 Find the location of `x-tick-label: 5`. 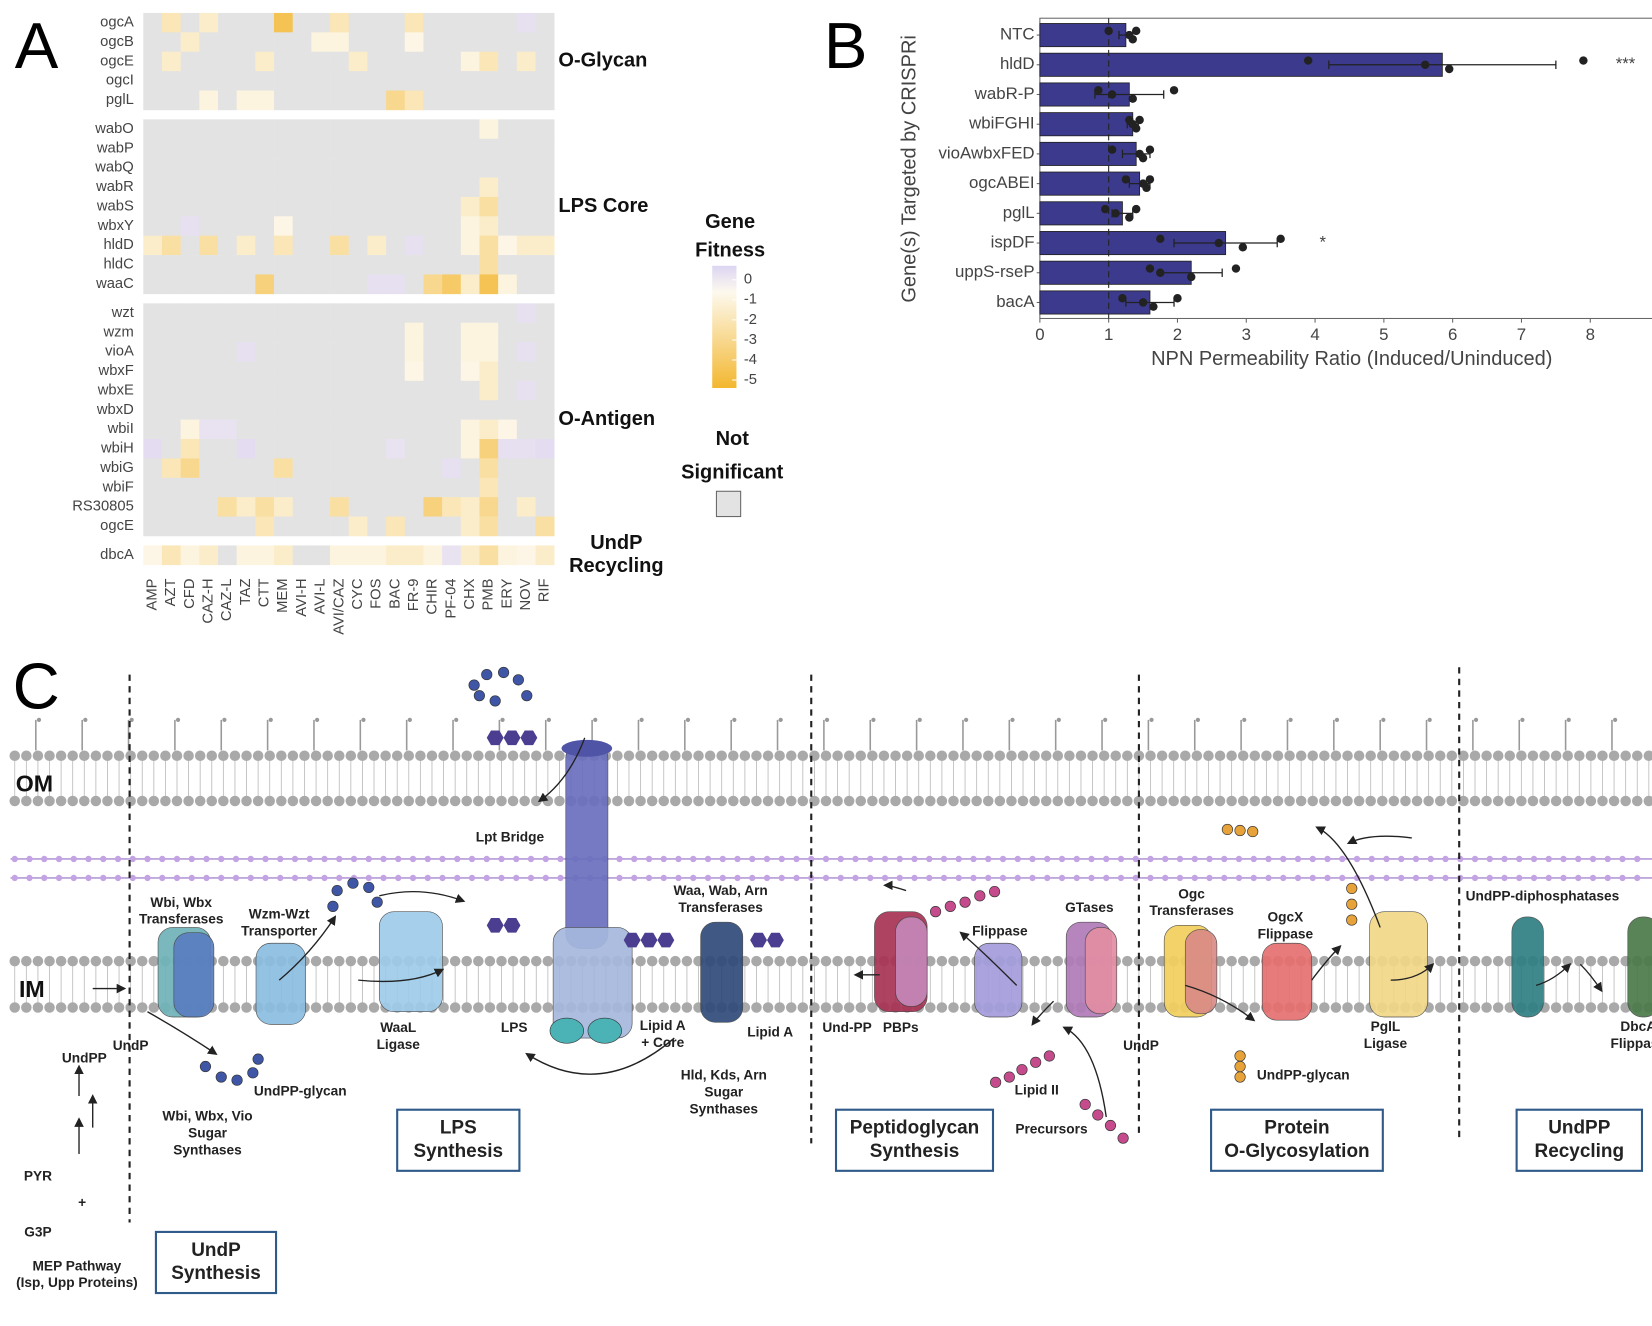

x-tick-label: 5 is located at coordinates (1383, 334).